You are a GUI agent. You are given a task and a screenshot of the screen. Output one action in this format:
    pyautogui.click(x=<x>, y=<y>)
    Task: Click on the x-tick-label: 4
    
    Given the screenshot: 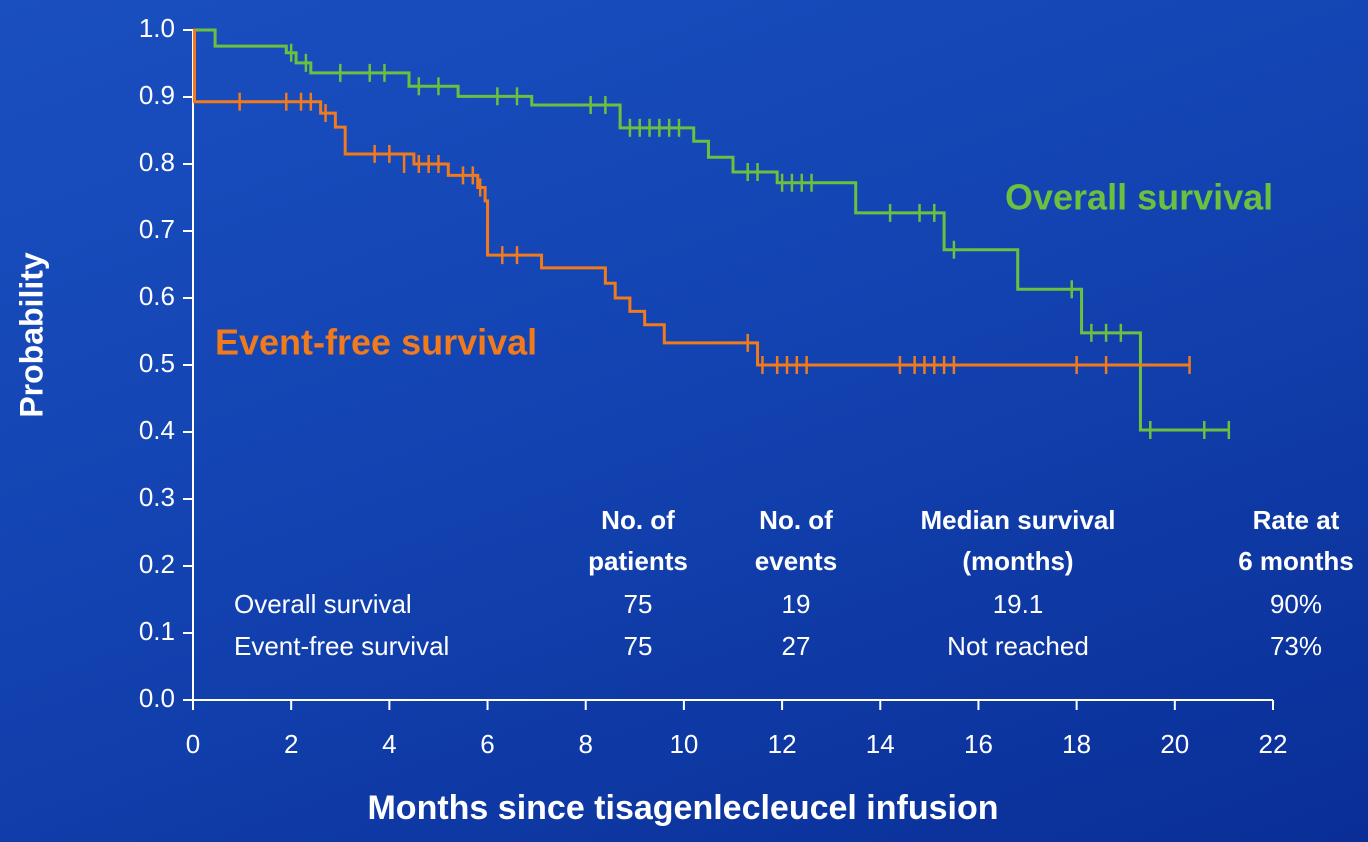 What is the action you would take?
    pyautogui.click(x=389, y=744)
    